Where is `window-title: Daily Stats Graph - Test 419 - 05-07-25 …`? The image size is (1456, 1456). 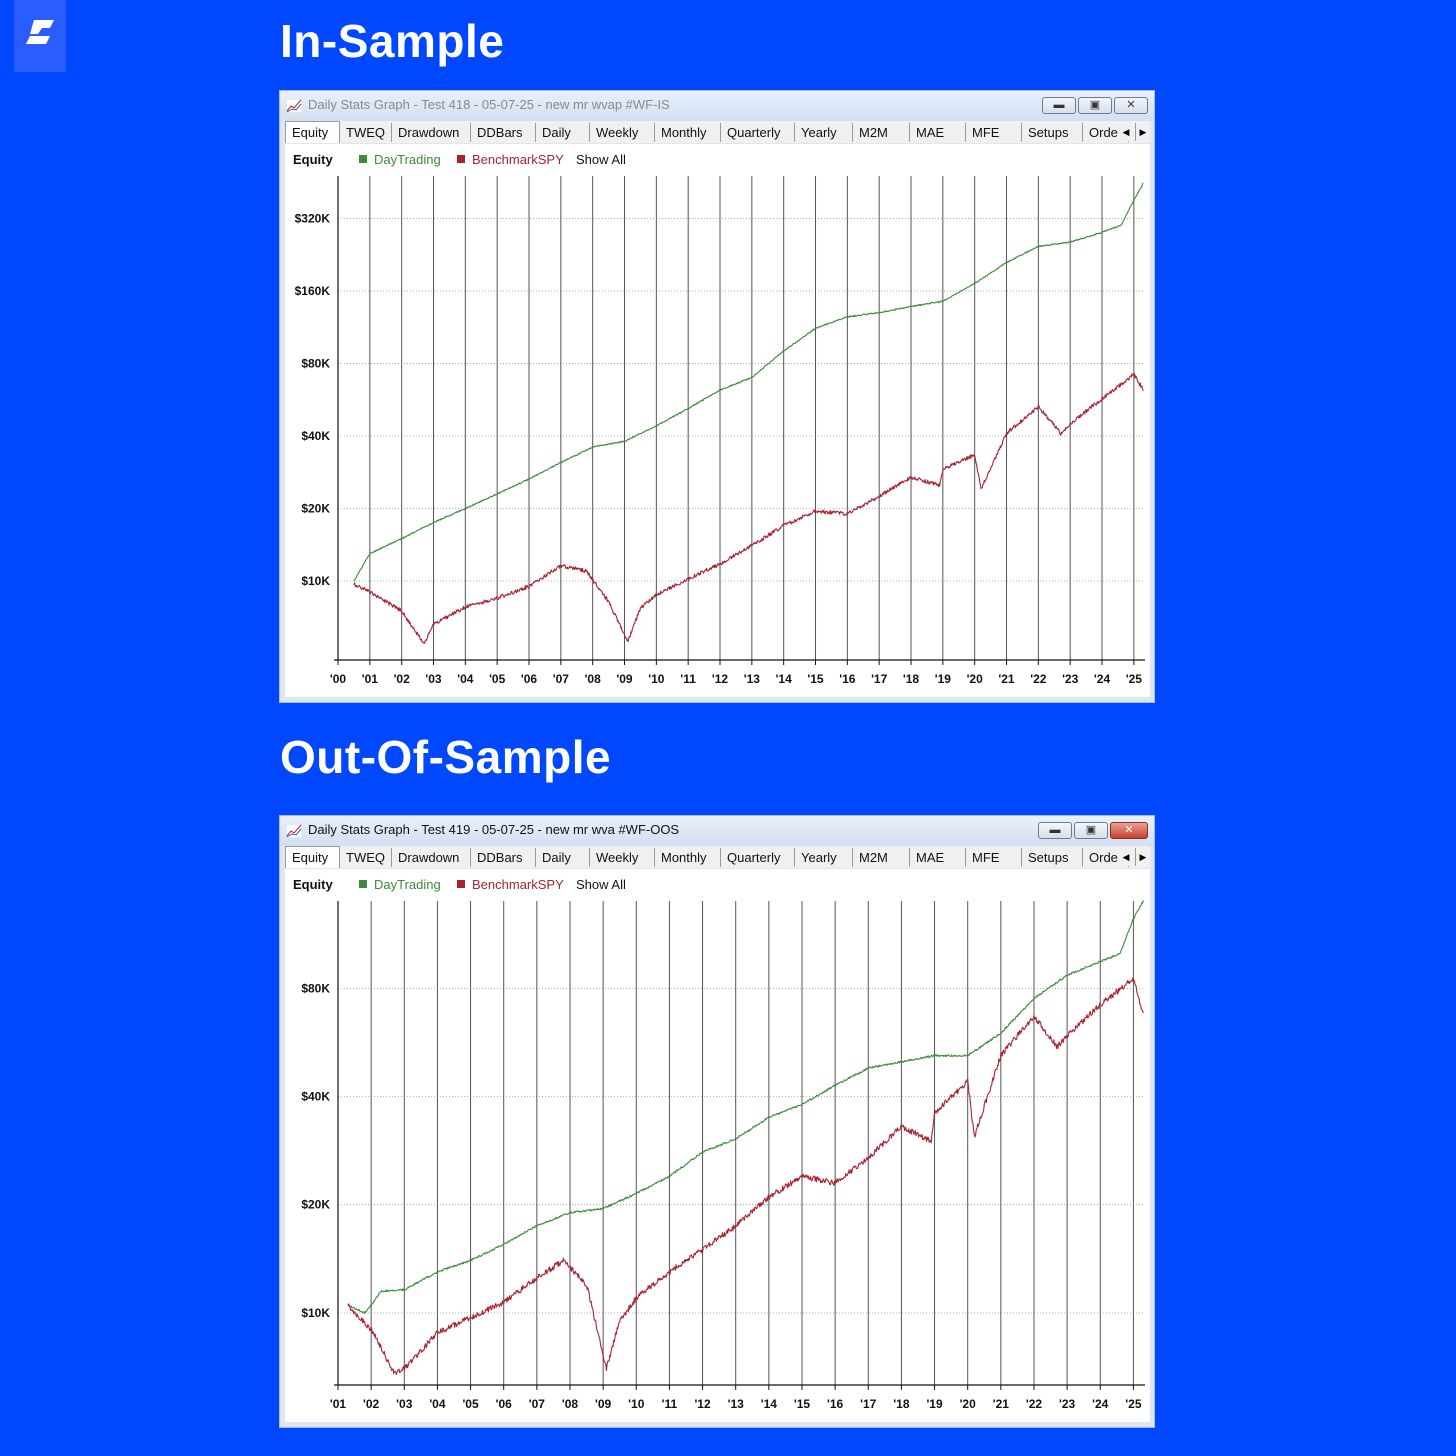
window-title: Daily Stats Graph - Test 419 - 05-07-25 … is located at coordinates (494, 829).